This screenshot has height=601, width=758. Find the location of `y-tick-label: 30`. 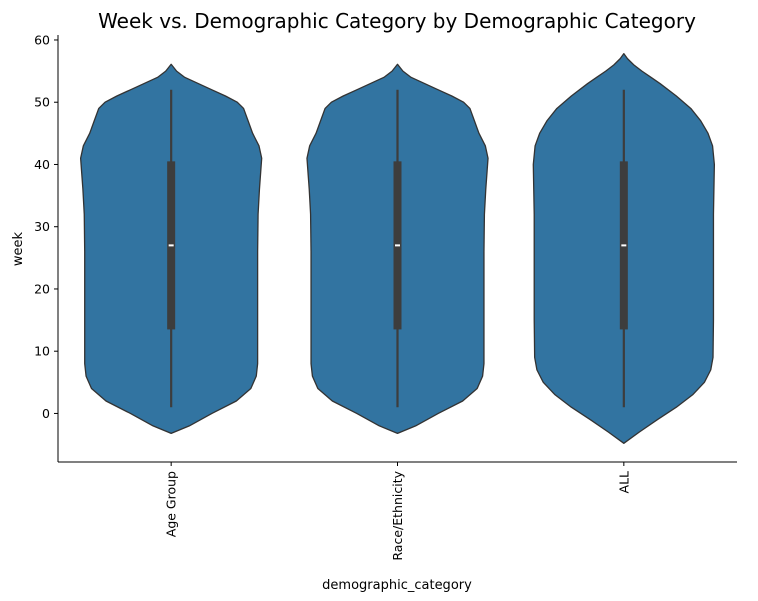

y-tick-label: 30 is located at coordinates (42, 226).